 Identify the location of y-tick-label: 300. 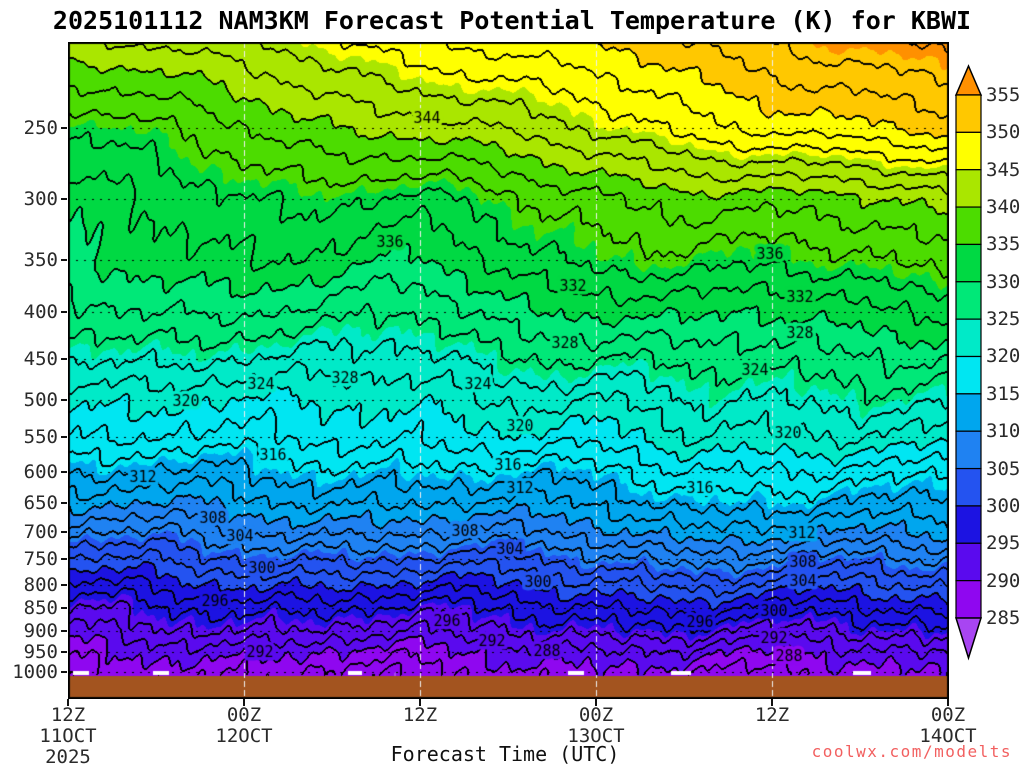
(40, 199).